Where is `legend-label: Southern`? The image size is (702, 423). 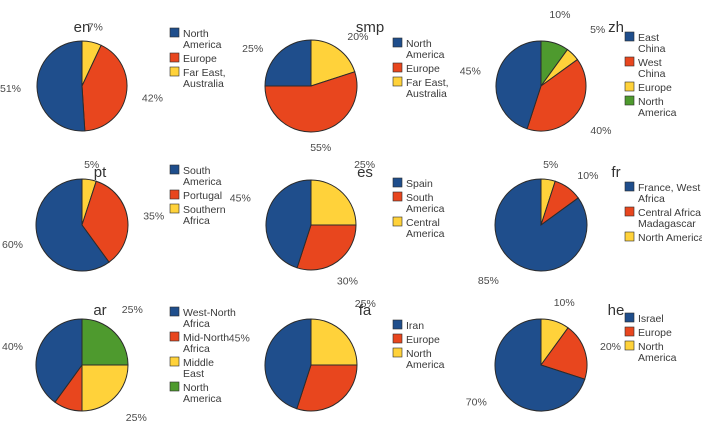 legend-label: Southern is located at coordinates (204, 210).